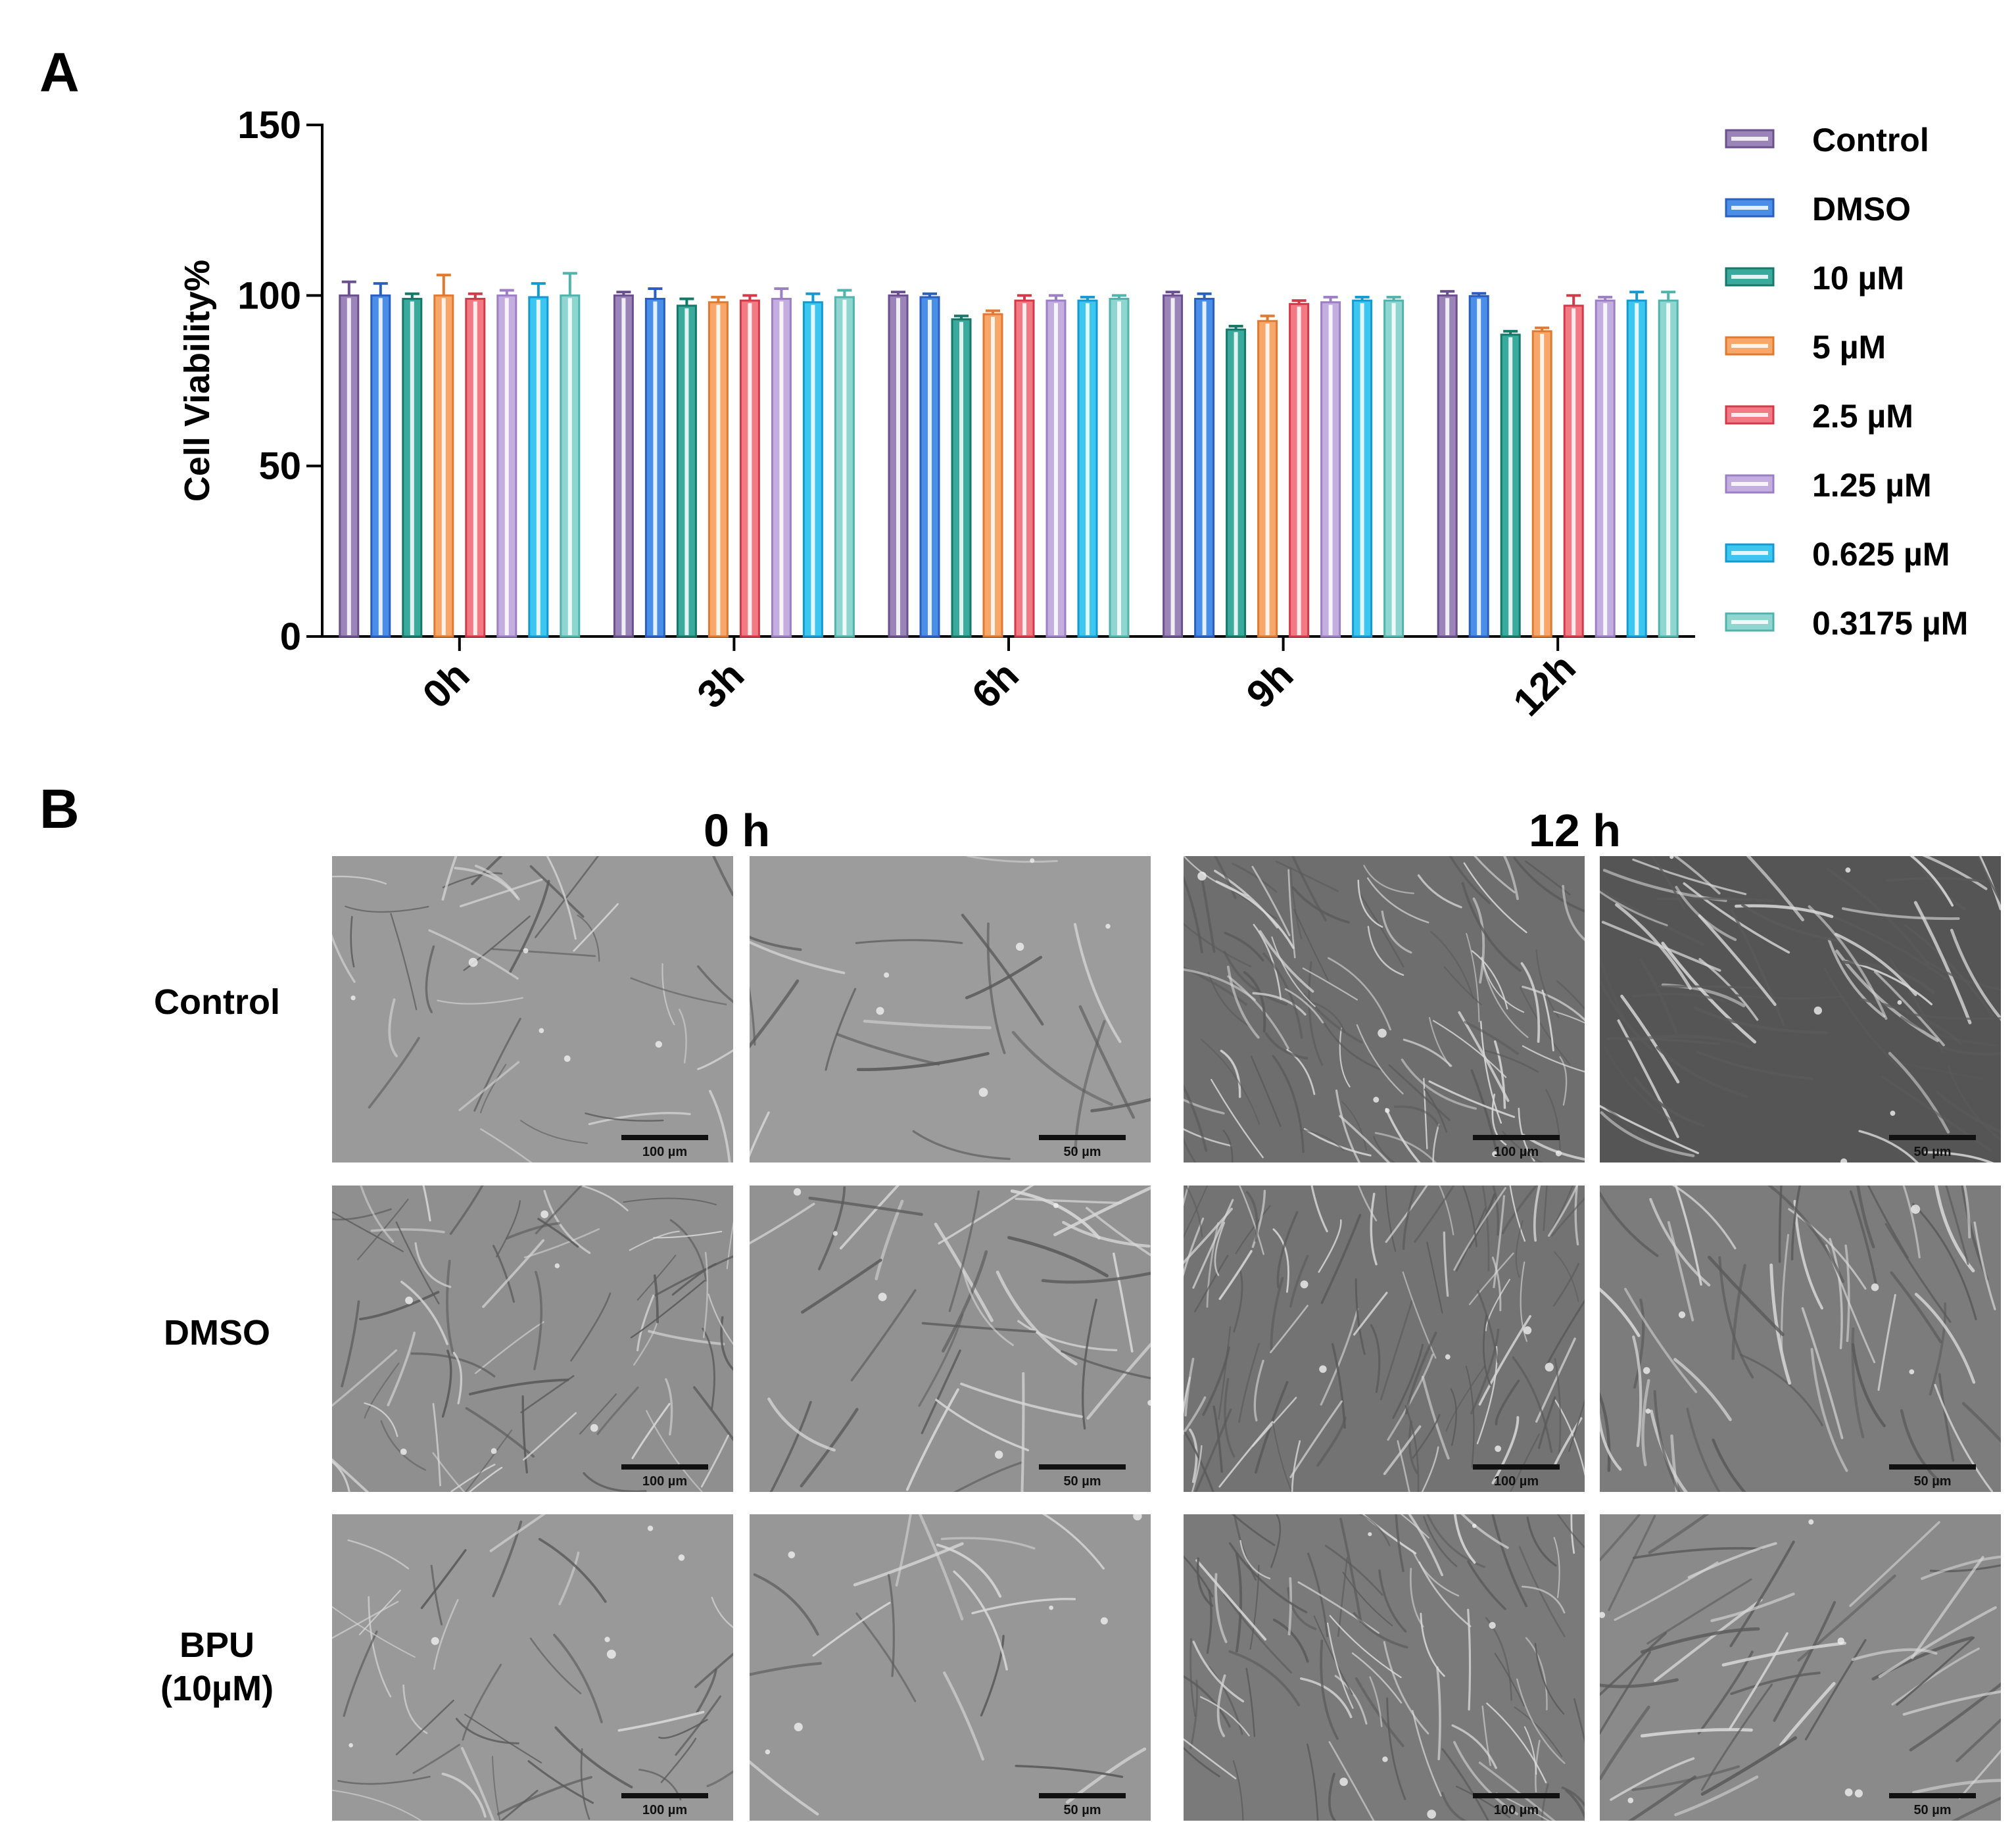 The image size is (2016, 1822). I want to click on row-label-control-text: Control, so click(217, 1002).